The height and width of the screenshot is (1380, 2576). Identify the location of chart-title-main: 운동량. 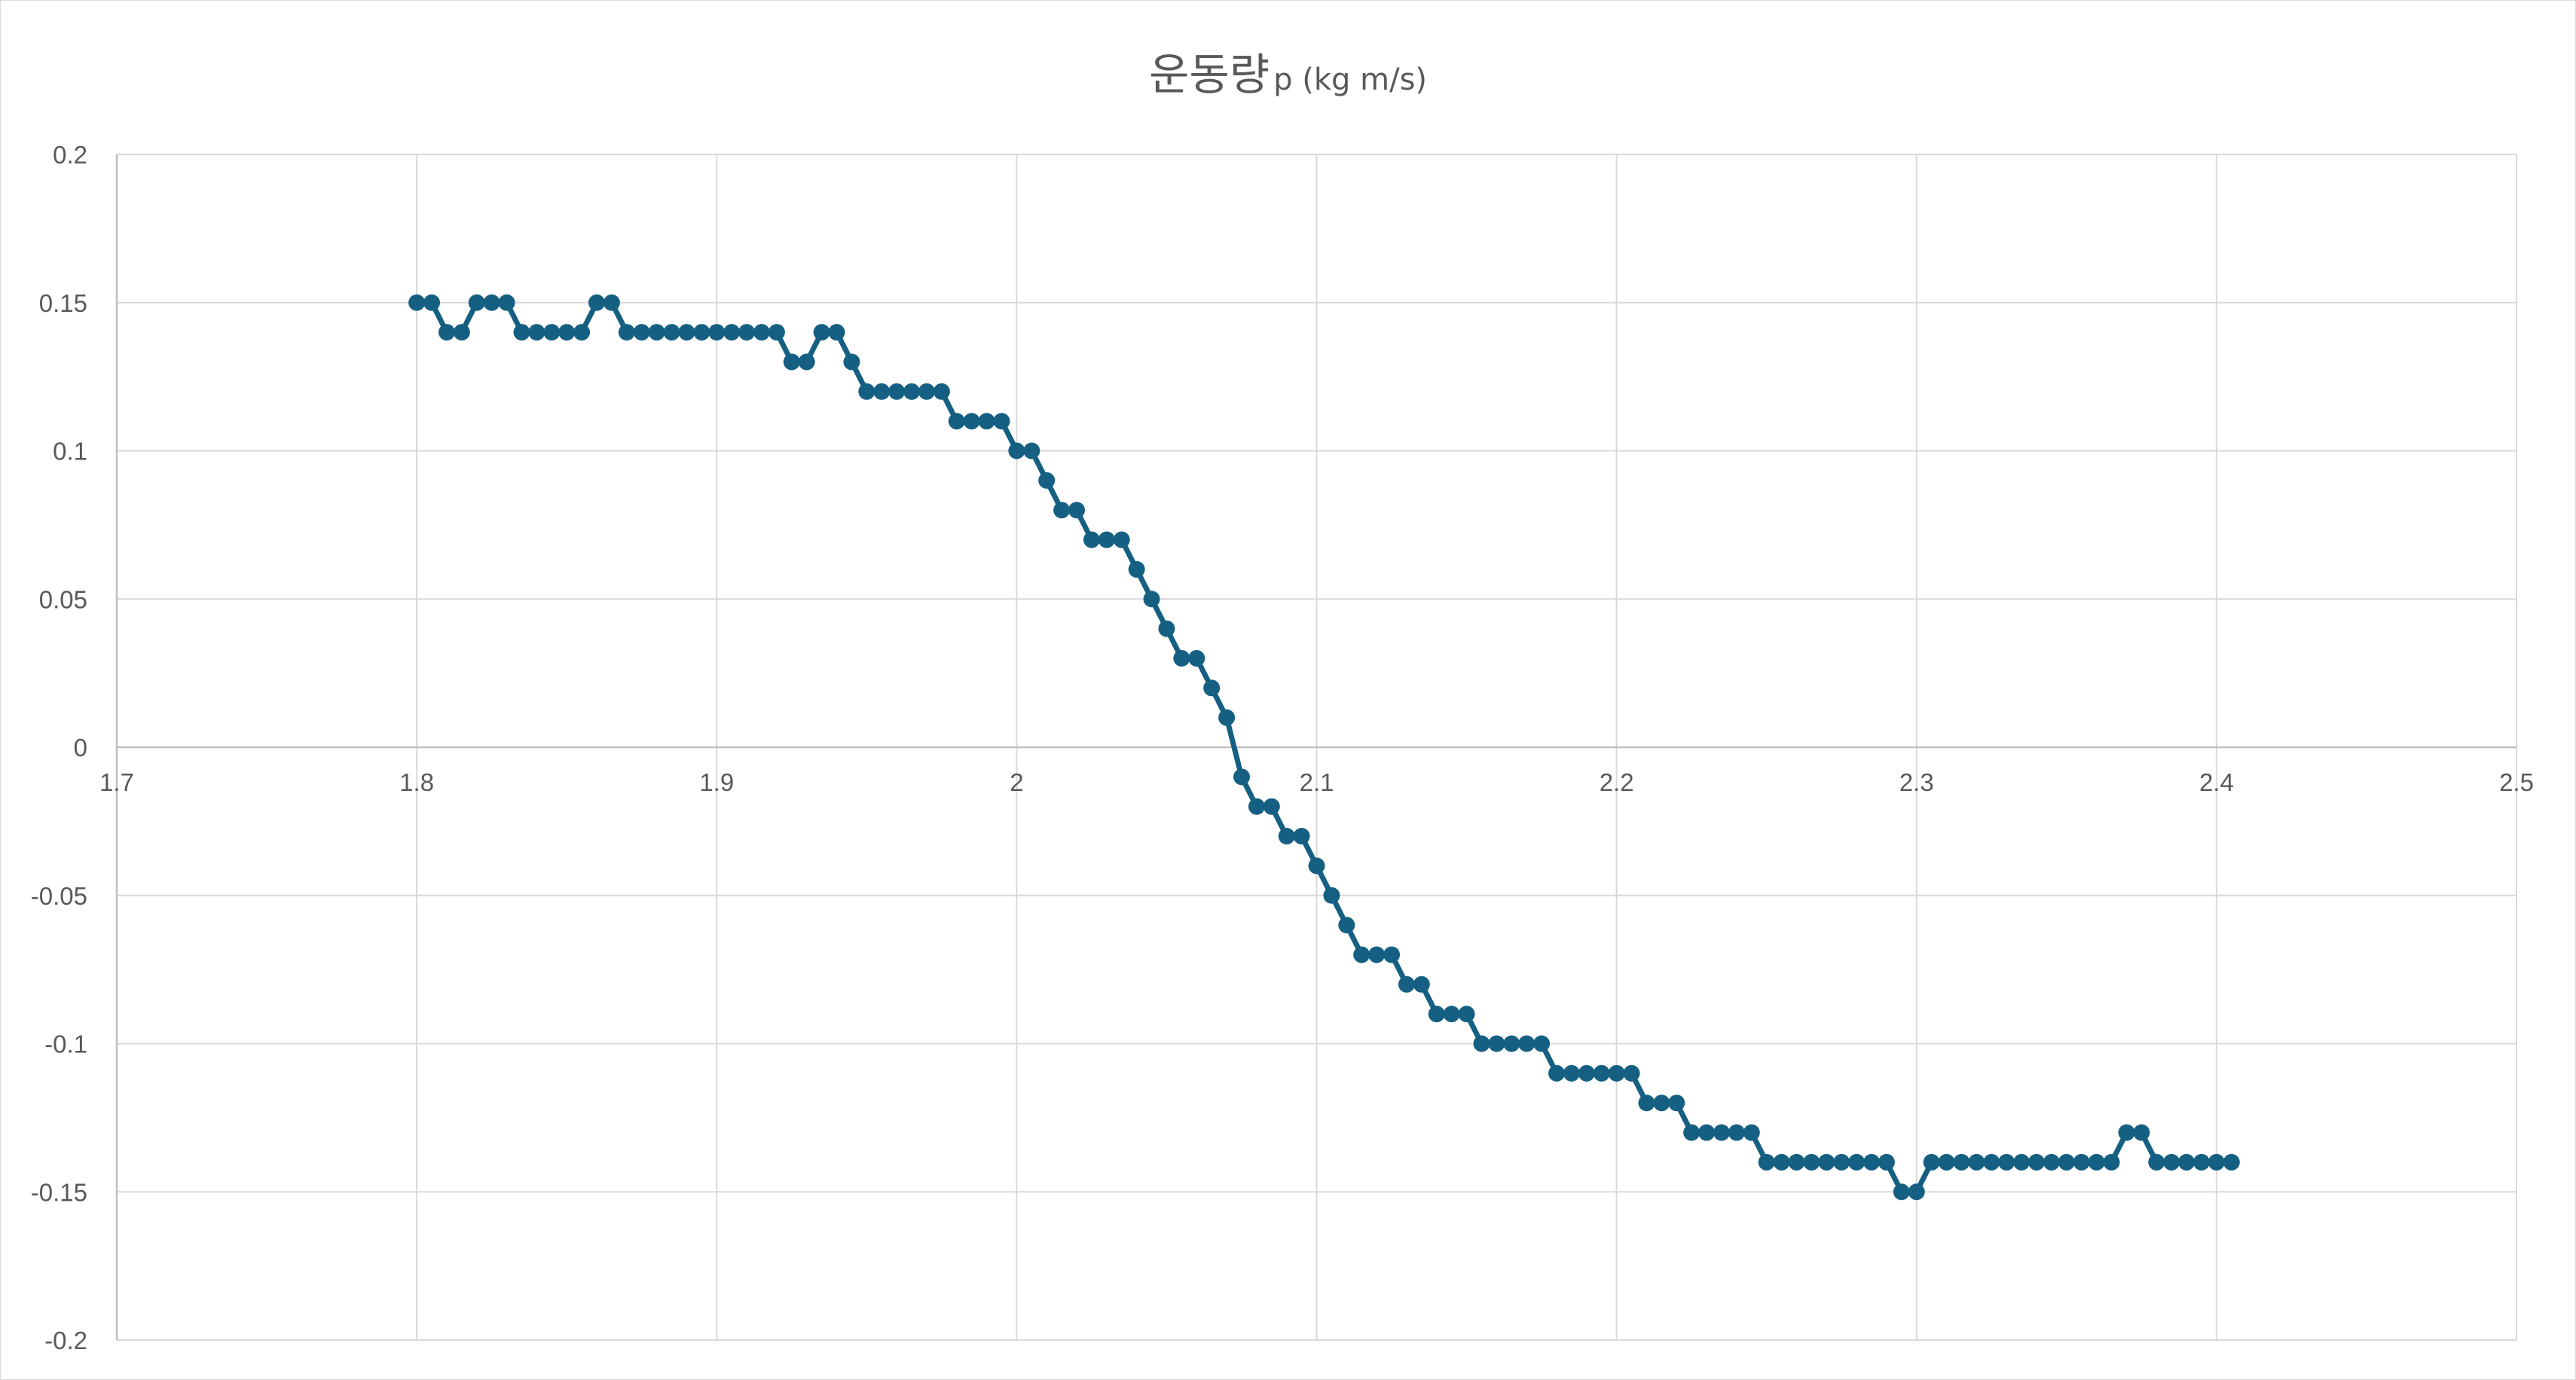
(1209, 75).